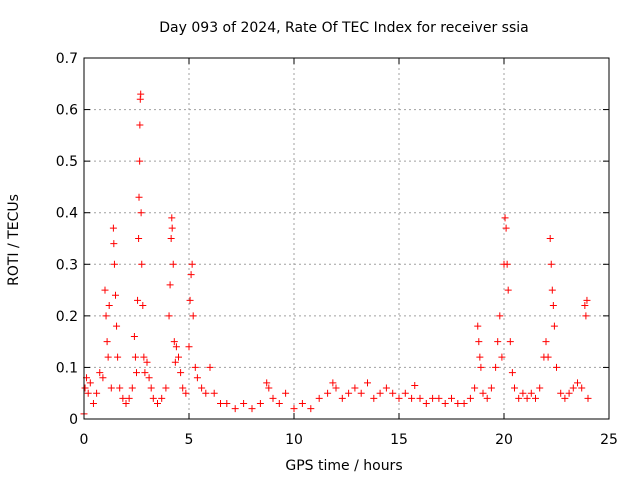  I want to click on x-tick-labels: 0 5 10 15 20 25, so click(349, 440).